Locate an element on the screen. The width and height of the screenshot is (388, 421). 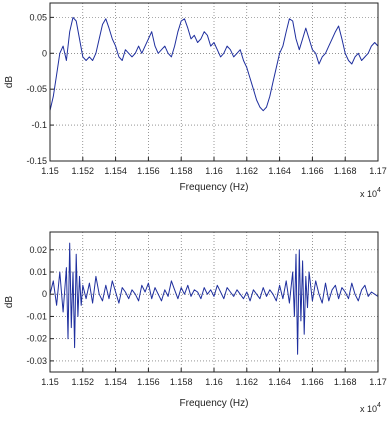
y-tick-label: 0.02 is located at coordinates (38, 250).